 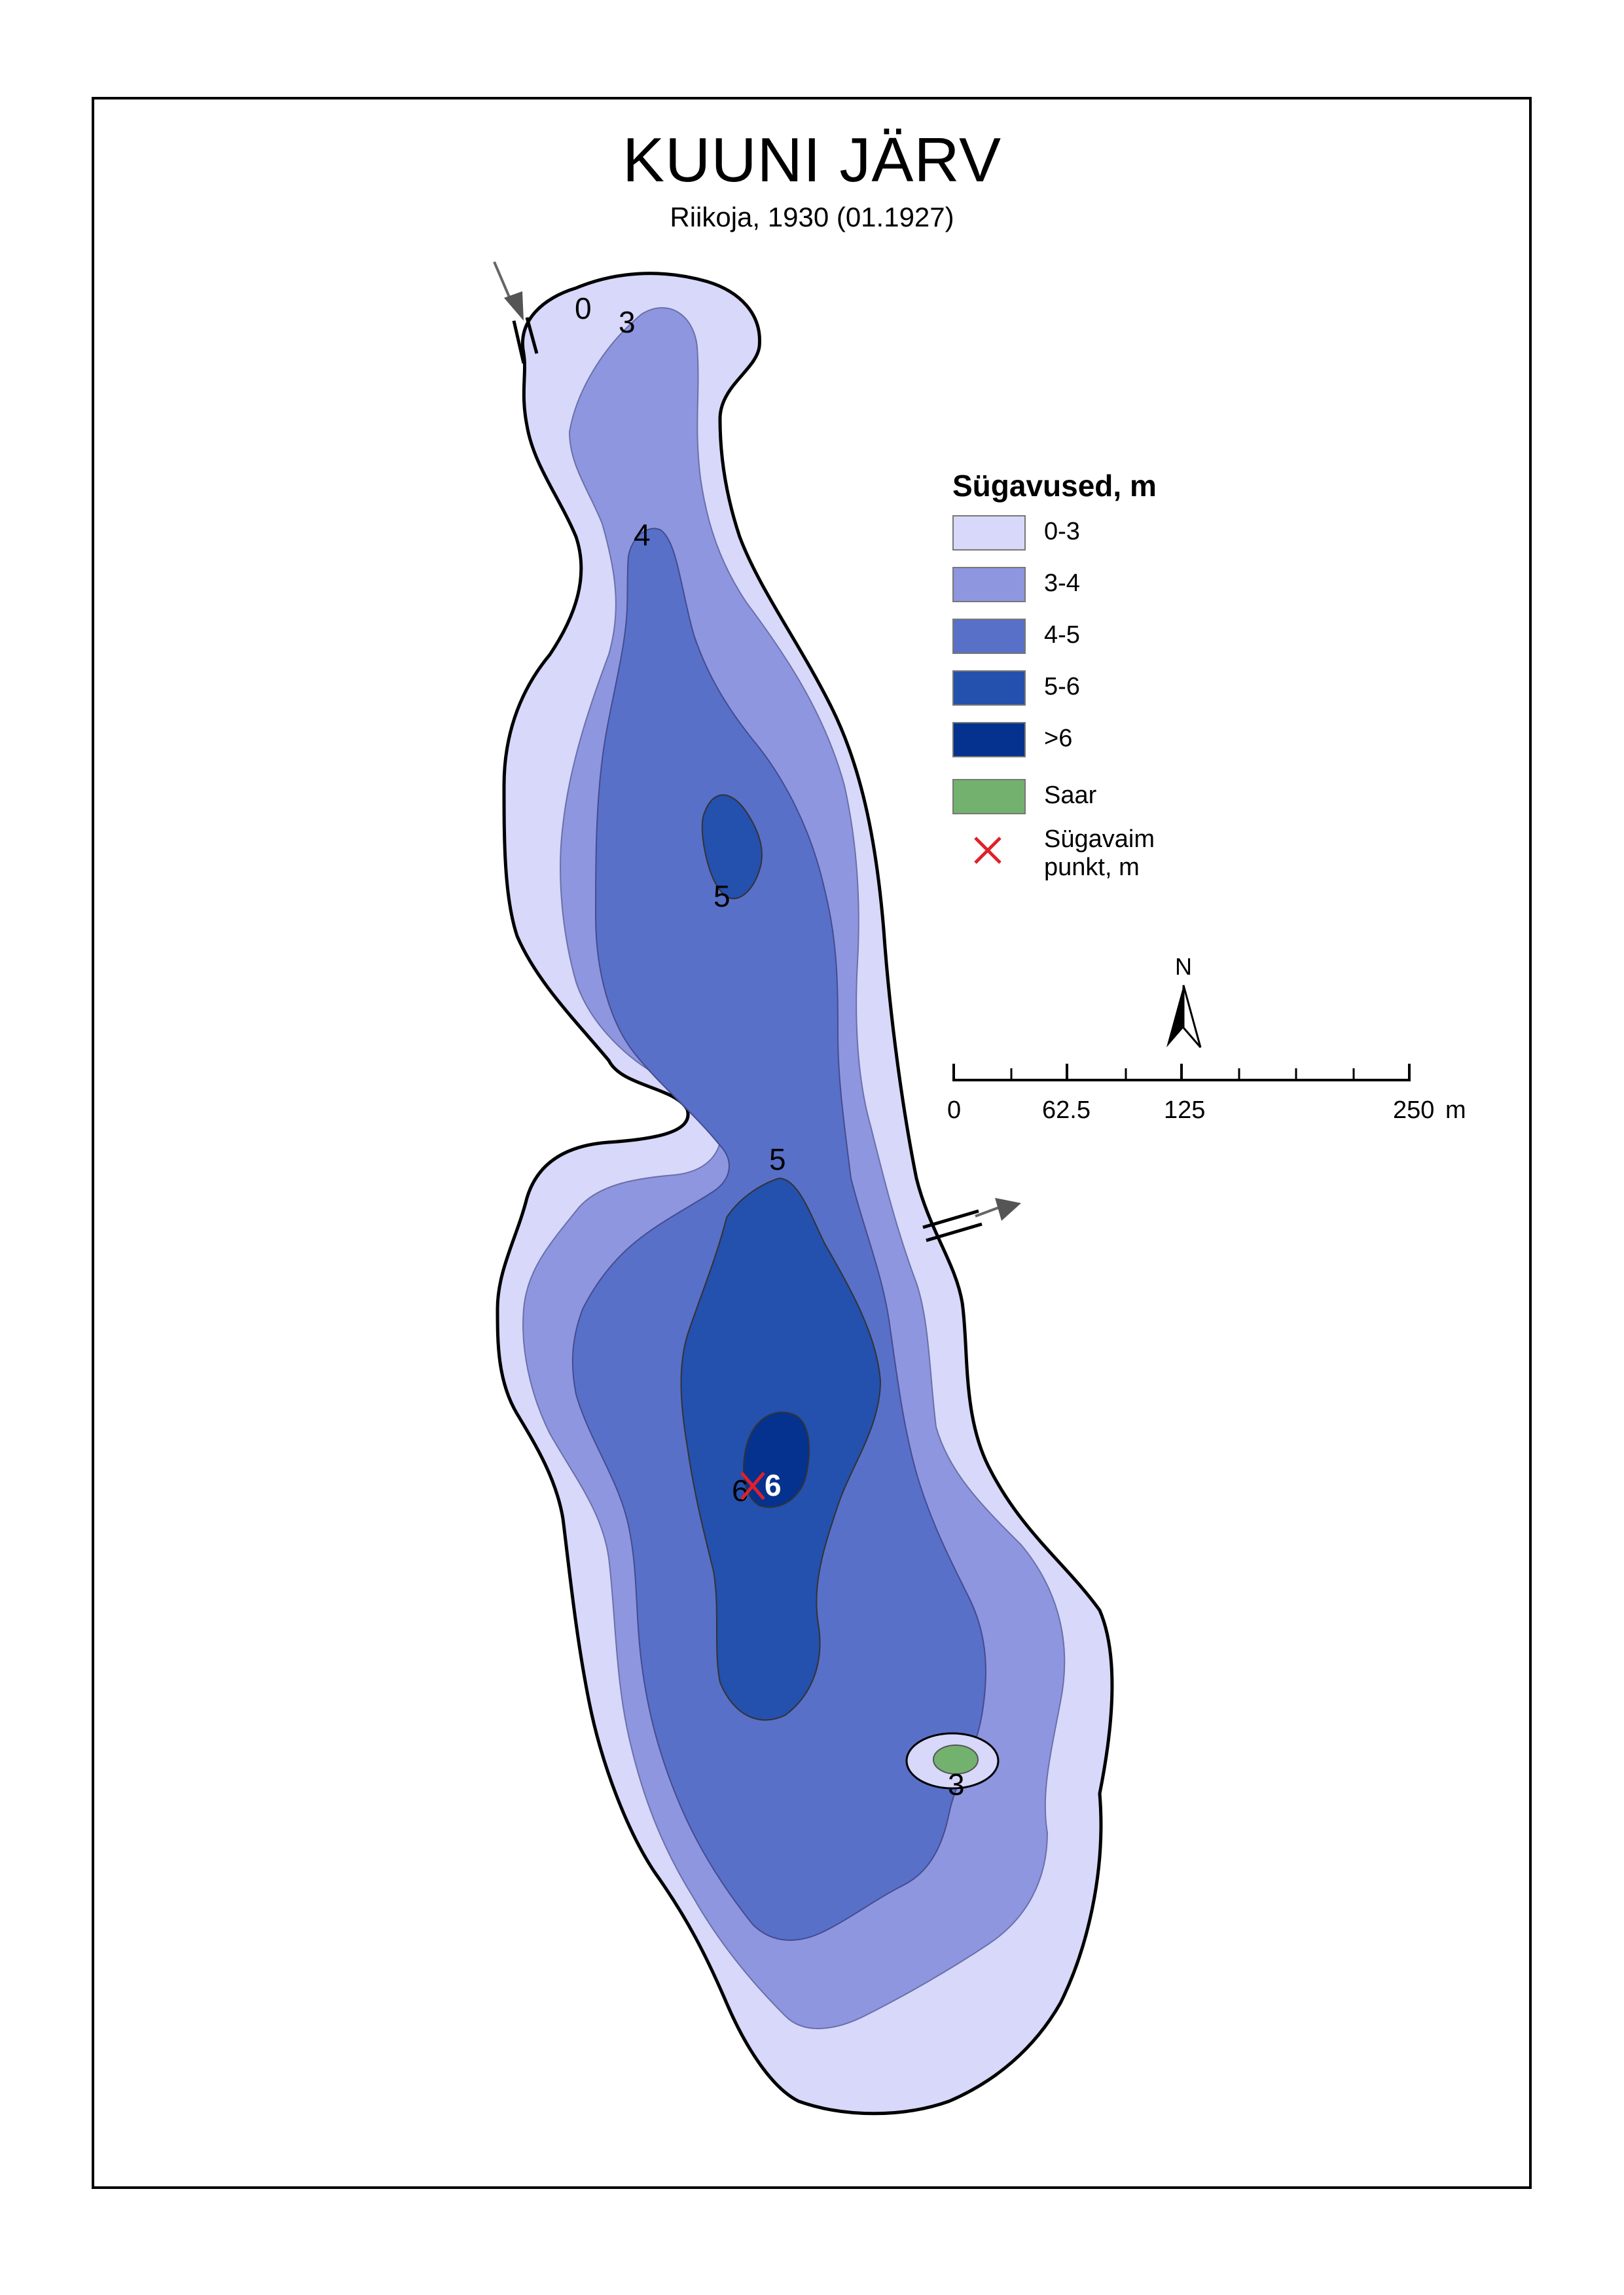 I want to click on legend-item-deepest-point: Sügavaim punkt, m, so click(x=1054, y=854).